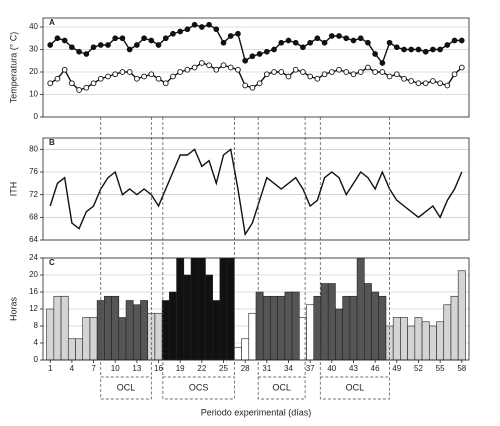 Image resolution: width=500 pixels, height=426 pixels. Describe the element at coordinates (50, 368) in the screenshot. I see `x-tick-label: 1` at that location.